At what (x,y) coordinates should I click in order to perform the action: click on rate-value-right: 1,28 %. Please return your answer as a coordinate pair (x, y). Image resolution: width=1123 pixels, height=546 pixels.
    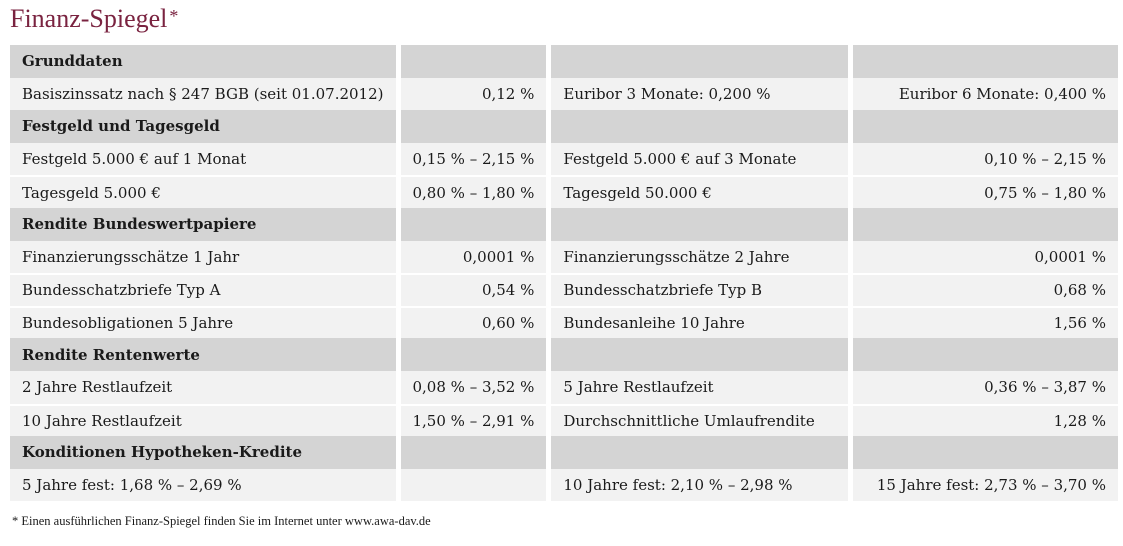
    Looking at the image, I should click on (985, 420).